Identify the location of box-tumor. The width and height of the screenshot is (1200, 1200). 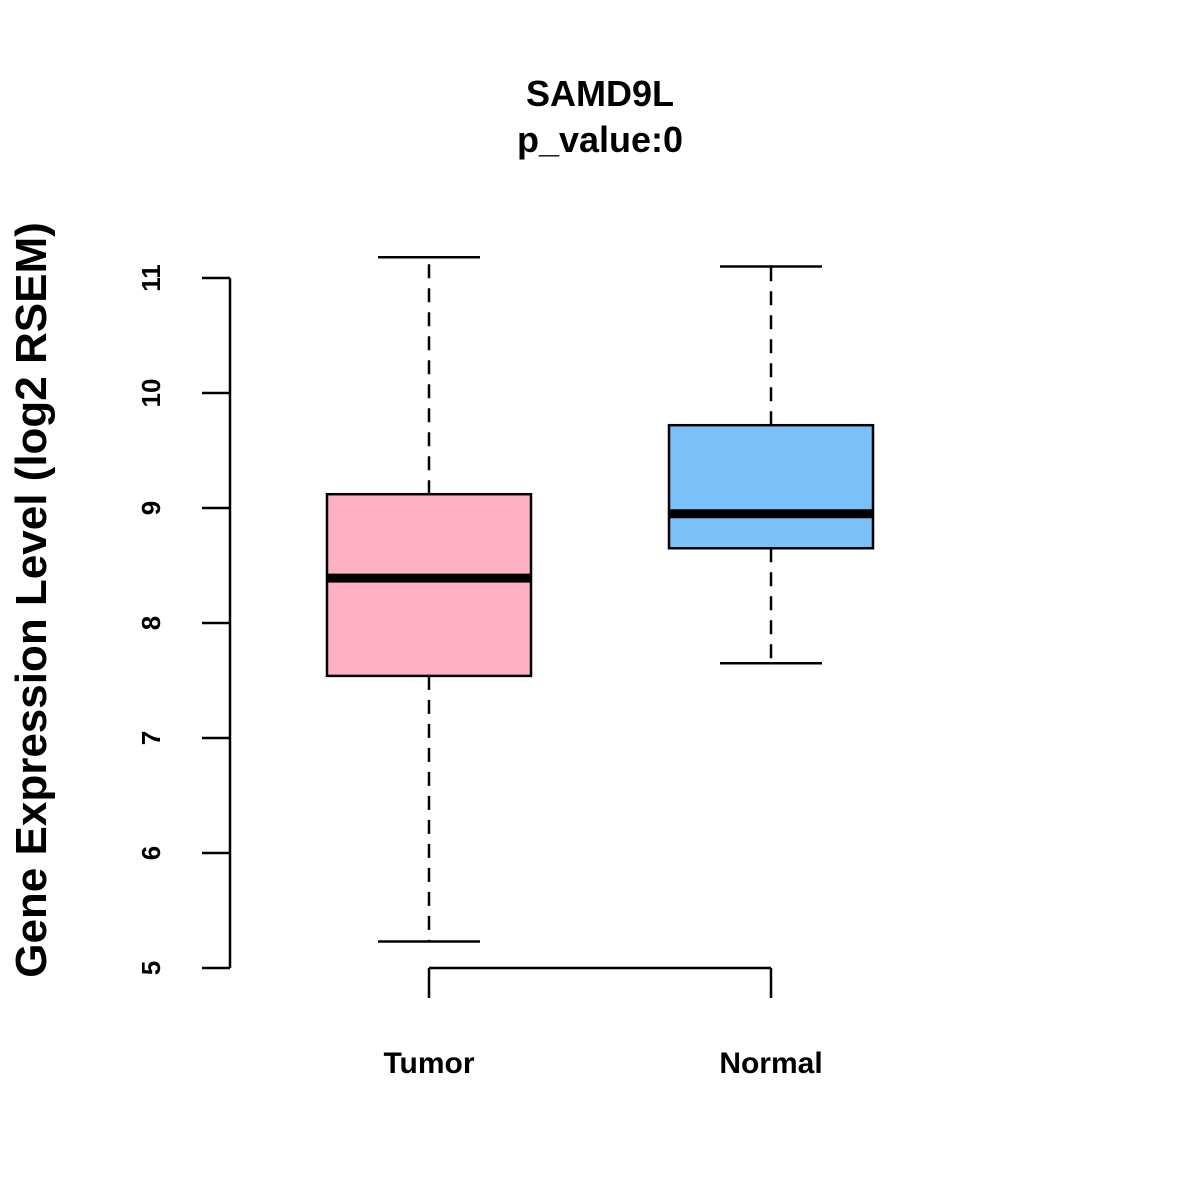
(429, 599).